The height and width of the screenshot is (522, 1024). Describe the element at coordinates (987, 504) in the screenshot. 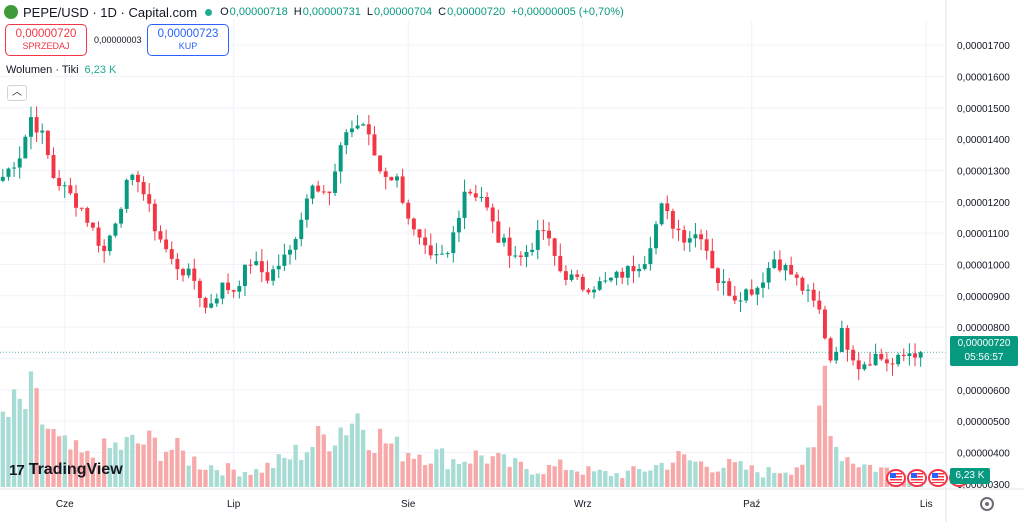

I see `settings-gear-icon` at that location.